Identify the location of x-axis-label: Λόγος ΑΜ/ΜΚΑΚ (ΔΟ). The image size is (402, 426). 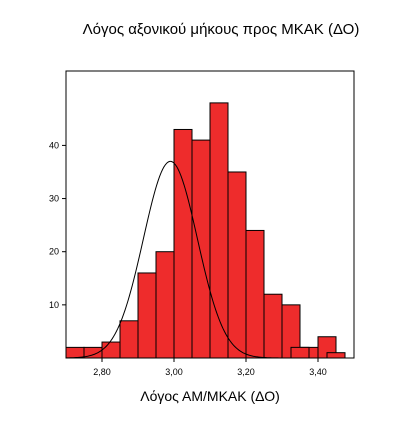
(210, 396).